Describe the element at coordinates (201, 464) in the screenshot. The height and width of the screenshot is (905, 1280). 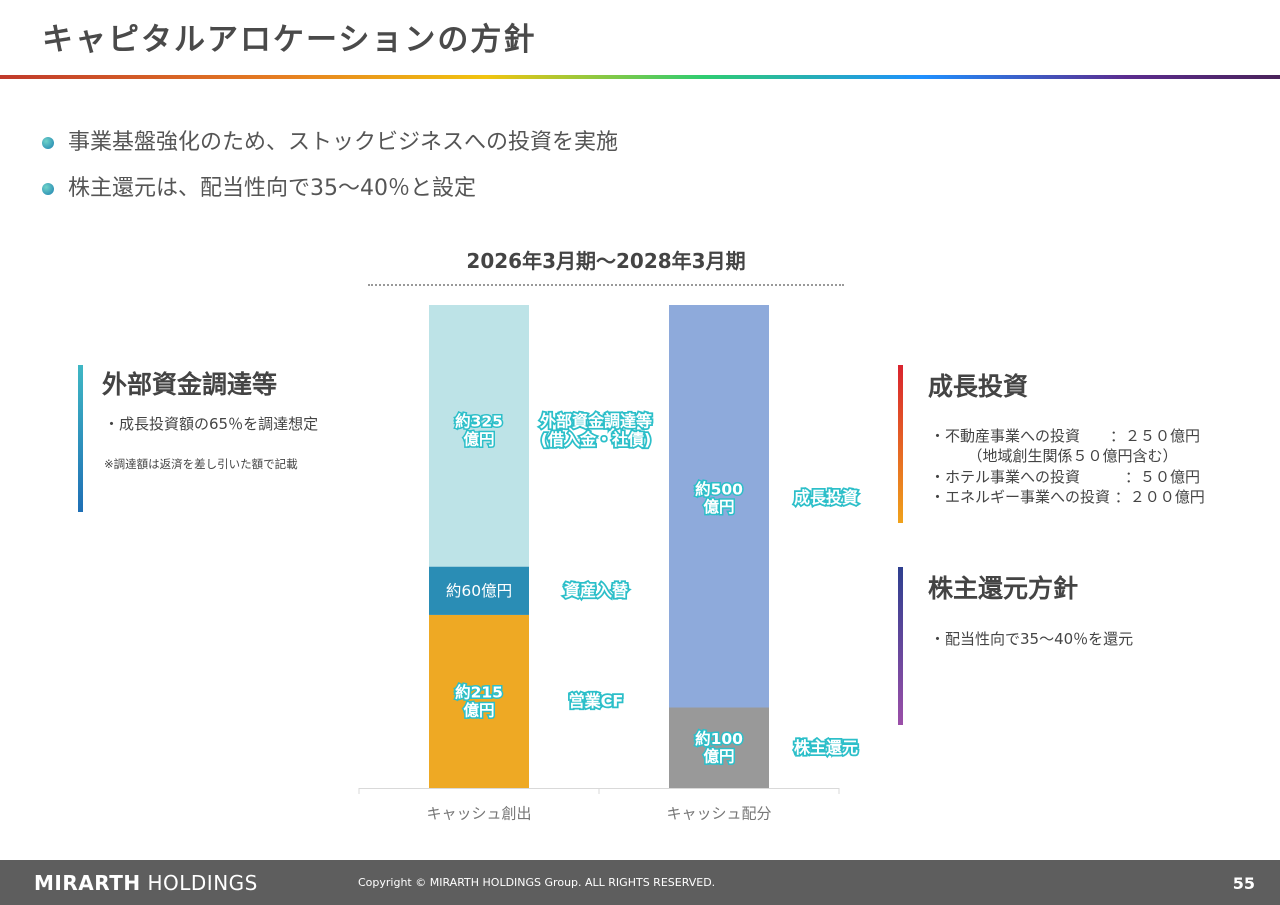
I see `left-box-note: ※調達額は返済を差し引いた額で記載` at that location.